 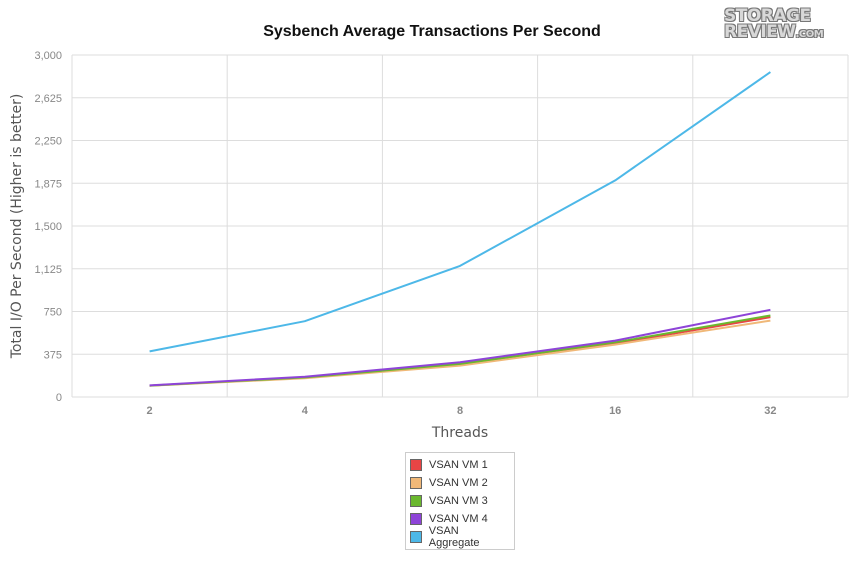 What do you see at coordinates (809, 34) in the screenshot?
I see `logo-suffix: .COM` at bounding box center [809, 34].